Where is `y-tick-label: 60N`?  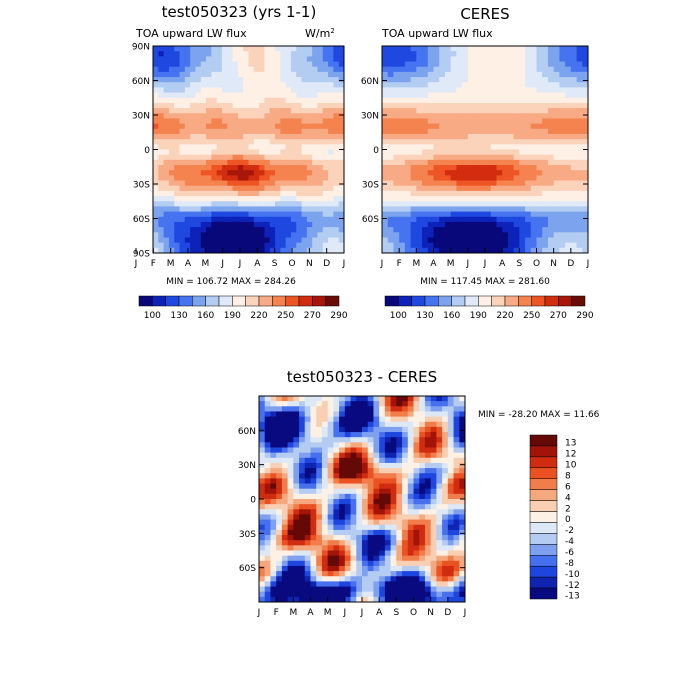
y-tick-label: 60N is located at coordinates (141, 82).